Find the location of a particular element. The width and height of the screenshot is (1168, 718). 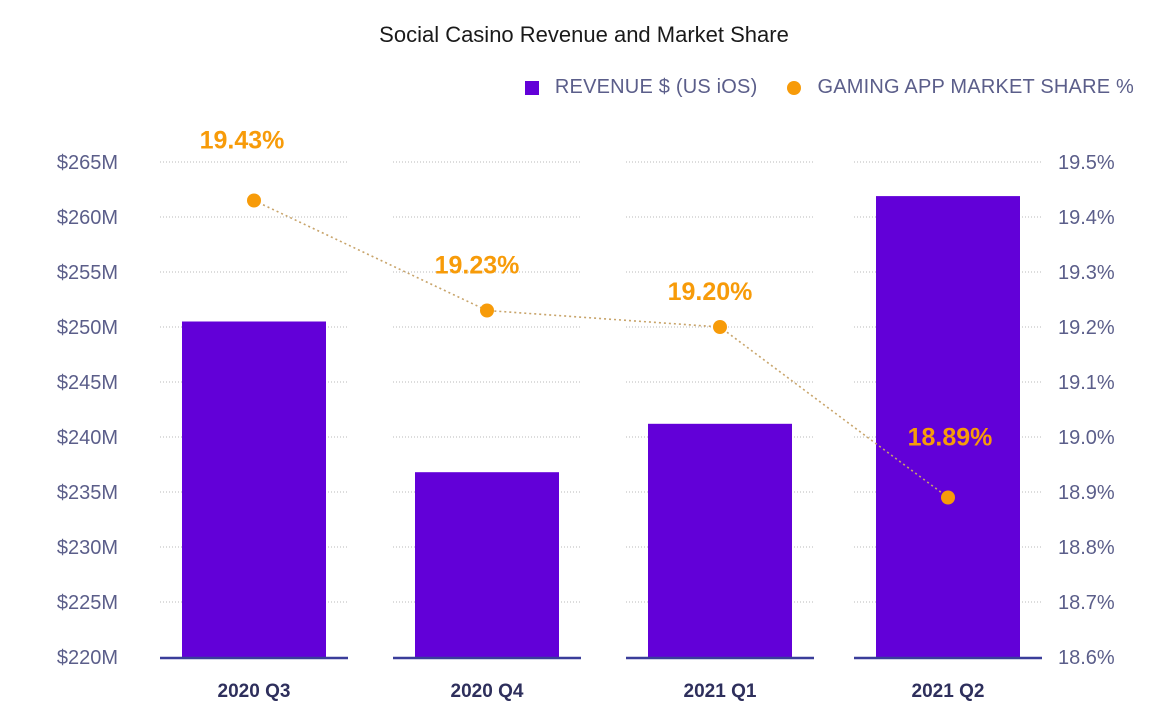

right-axis-tick-label: 19.2% is located at coordinates (1086, 328).